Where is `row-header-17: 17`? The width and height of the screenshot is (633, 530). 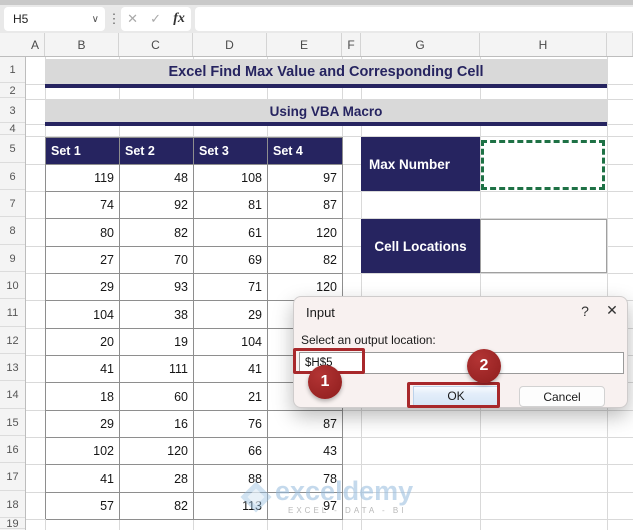 row-header-17: 17 is located at coordinates (12, 477).